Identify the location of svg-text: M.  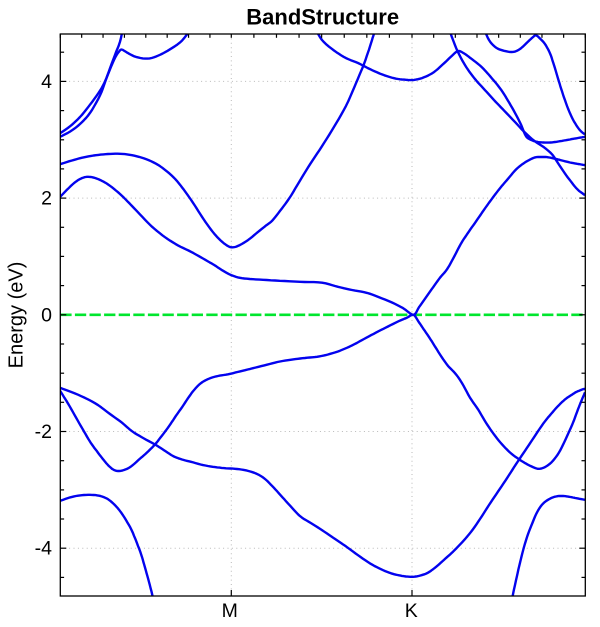
(230, 611).